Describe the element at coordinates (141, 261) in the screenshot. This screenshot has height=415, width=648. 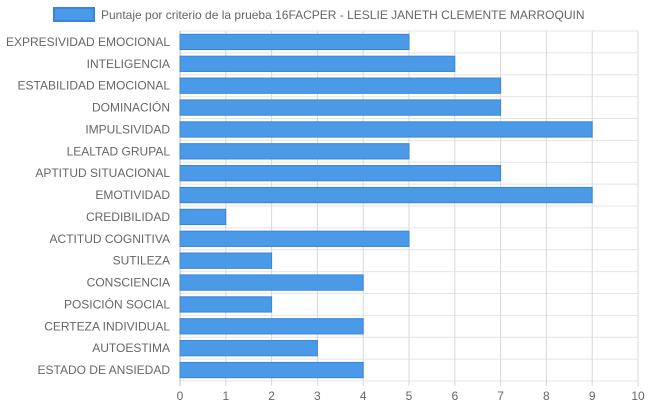
I see `category-label: SUTILEZA` at that location.